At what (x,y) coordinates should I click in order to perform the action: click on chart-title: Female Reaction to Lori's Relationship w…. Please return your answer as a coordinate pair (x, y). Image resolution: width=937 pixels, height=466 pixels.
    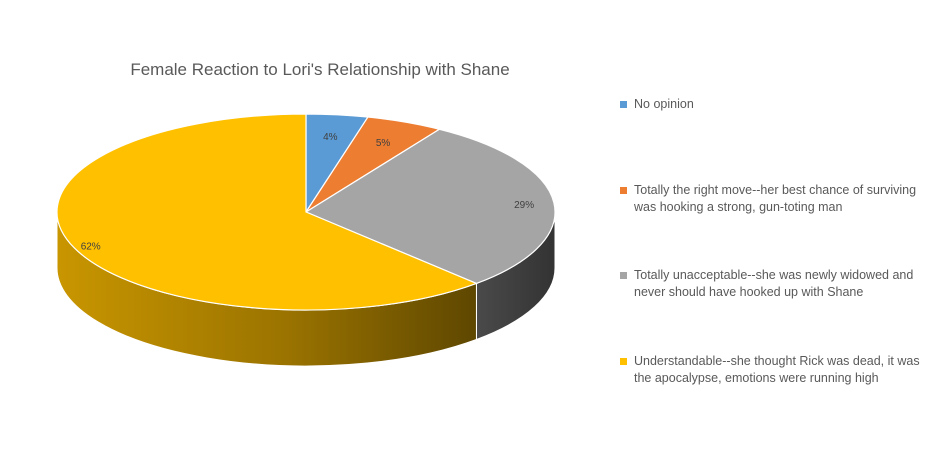
    Looking at the image, I should click on (320, 69).